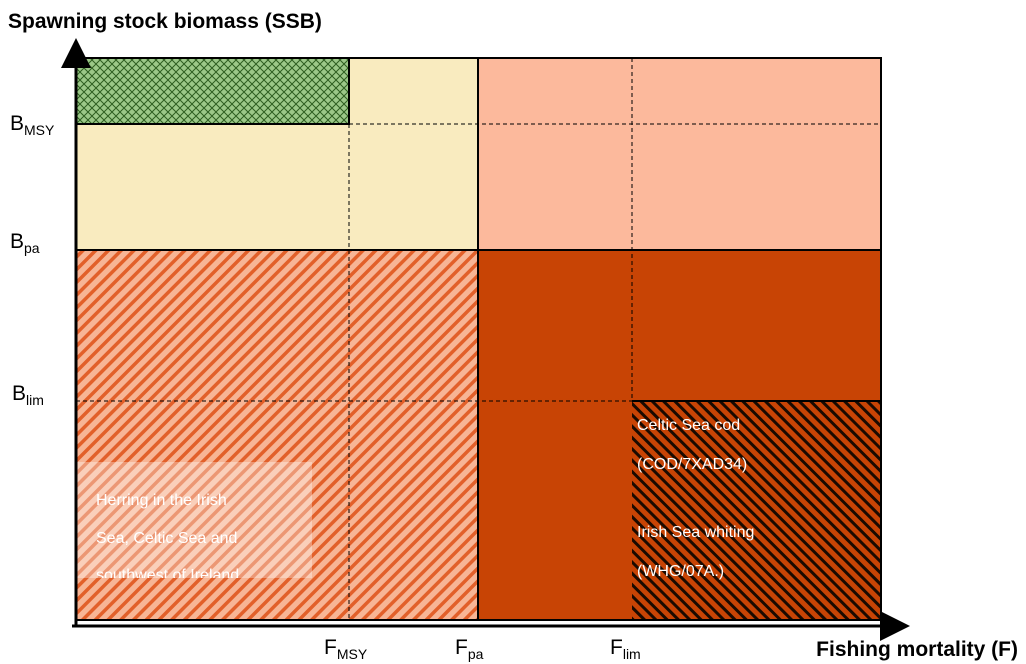  Describe the element at coordinates (165, 21) in the screenshot. I see `y-axis-label: Spawning stock biomass (SSB)` at that location.